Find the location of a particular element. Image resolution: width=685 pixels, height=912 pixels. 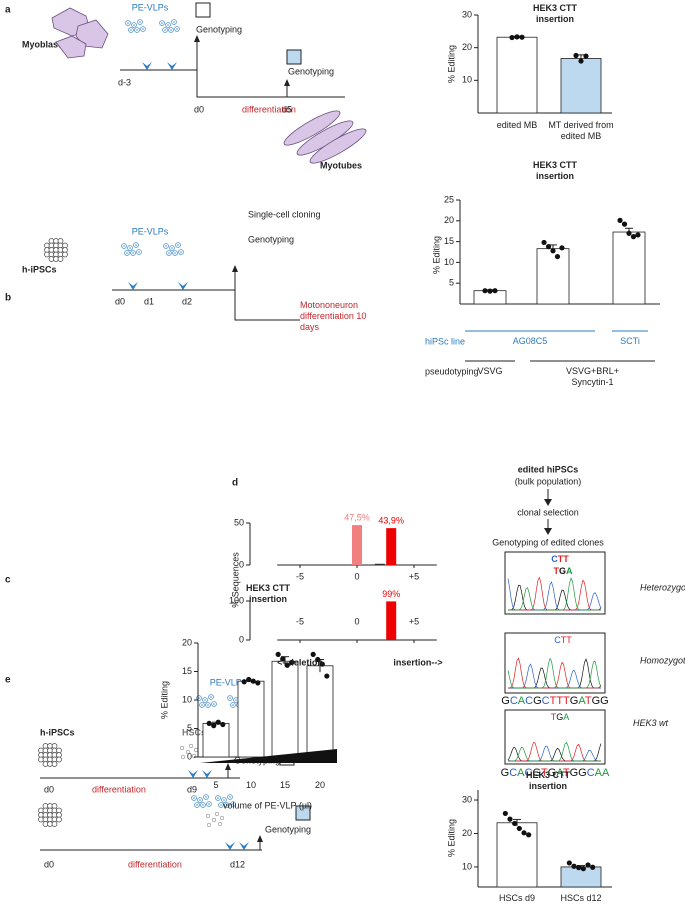

vlp-label: PE-VLPs is located at coordinates (150, 231).